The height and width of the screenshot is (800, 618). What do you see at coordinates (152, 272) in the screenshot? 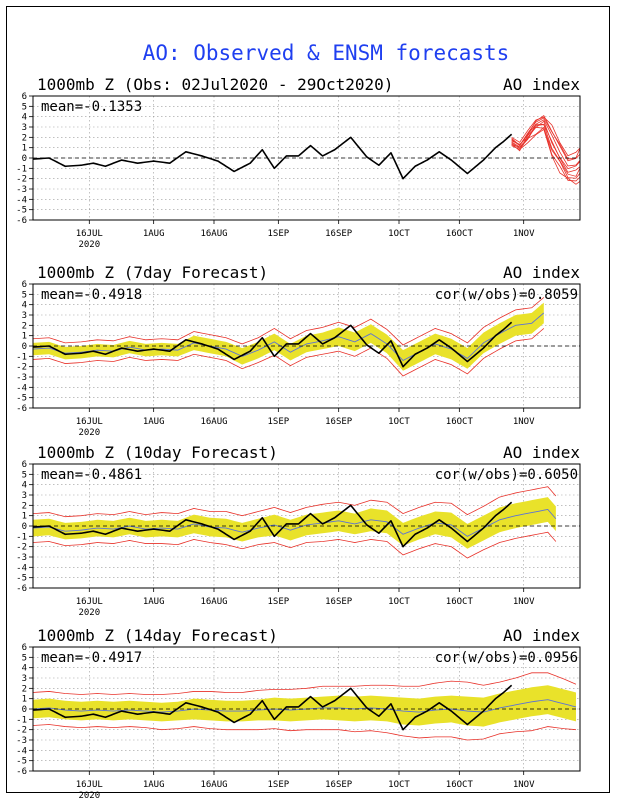
I see `panel-title: 1000mb Z (7day Forecast)` at bounding box center [152, 272].